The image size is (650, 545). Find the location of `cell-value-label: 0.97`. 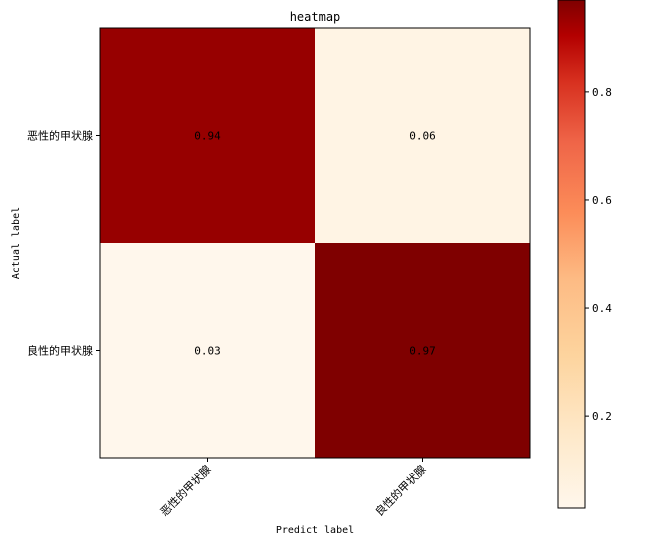

cell-value-label: 0.97 is located at coordinates (422, 351).